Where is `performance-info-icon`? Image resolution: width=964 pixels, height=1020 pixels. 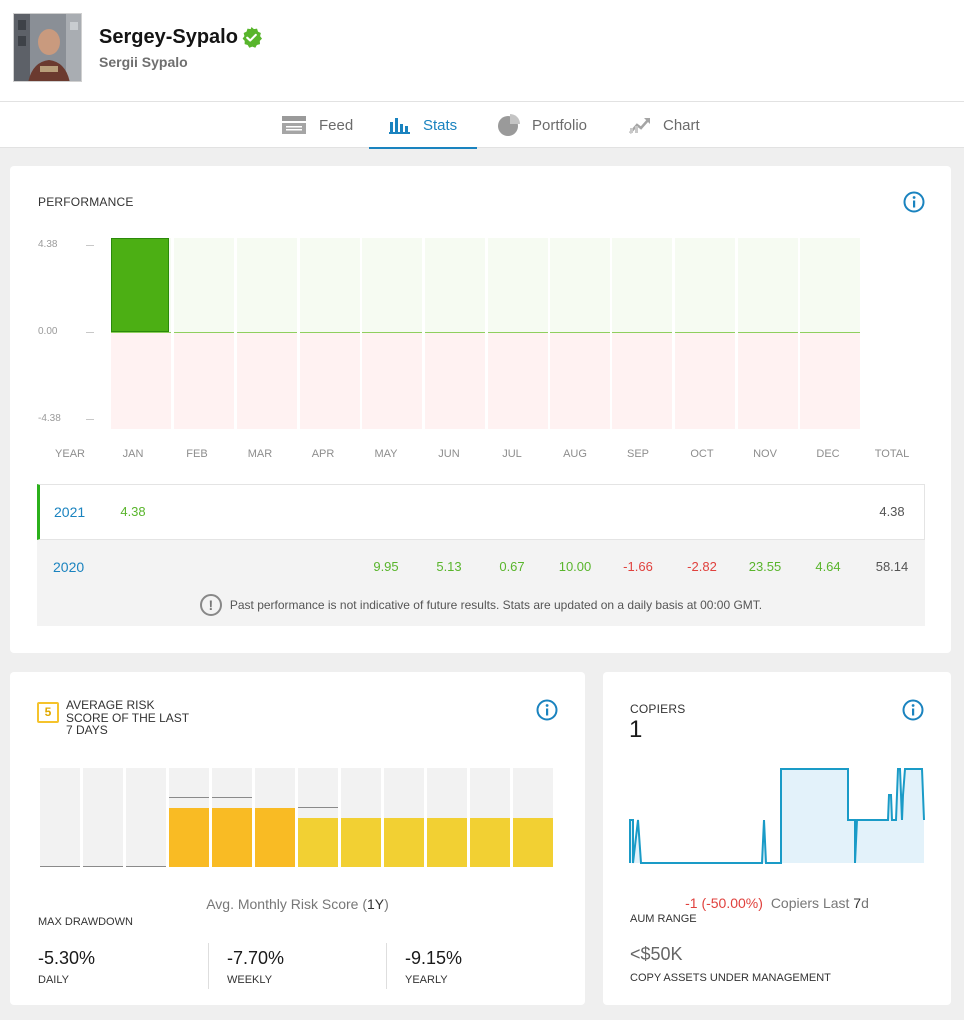
performance-info-icon is located at coordinates (914, 202).